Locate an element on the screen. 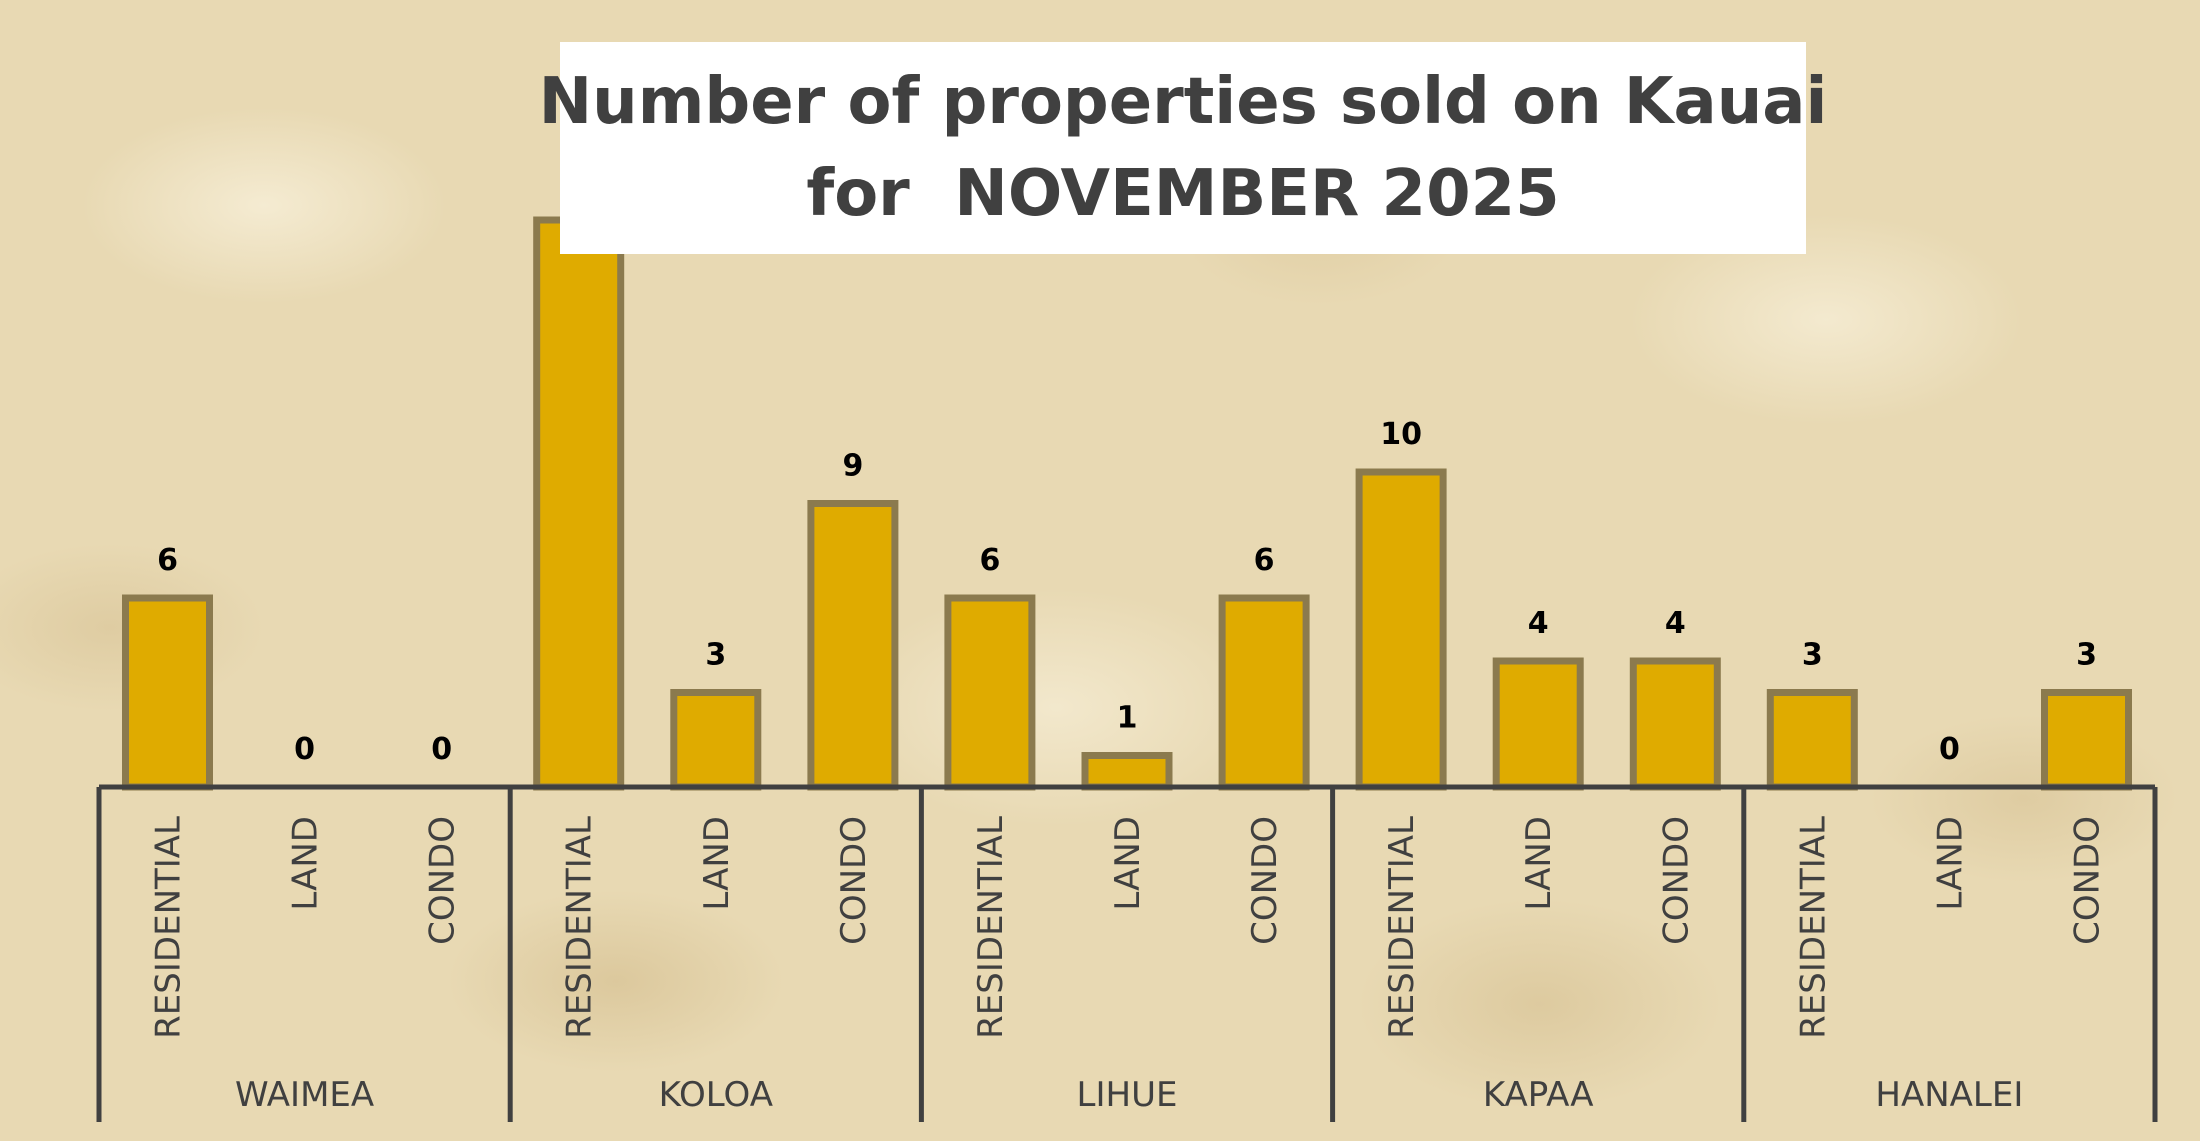 The height and width of the screenshot is (1141, 2200). value-label-hanalei-land: 0 is located at coordinates (1949, 749).